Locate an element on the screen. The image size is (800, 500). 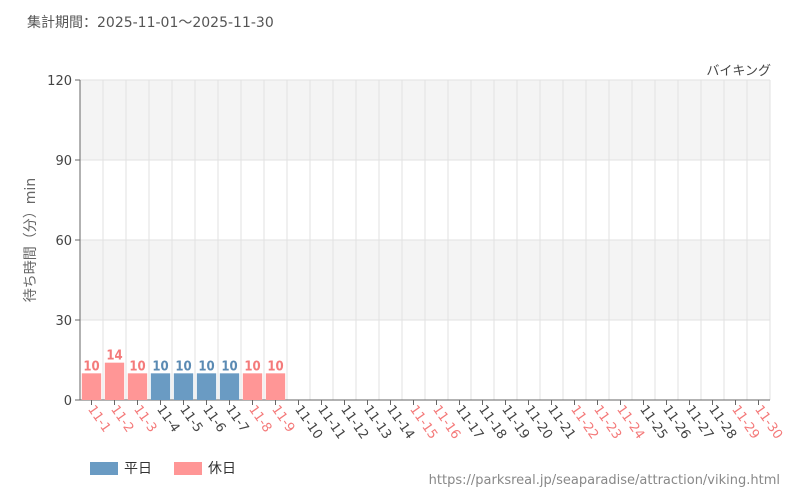
data-label-11-4: 10 is located at coordinates (160, 366).